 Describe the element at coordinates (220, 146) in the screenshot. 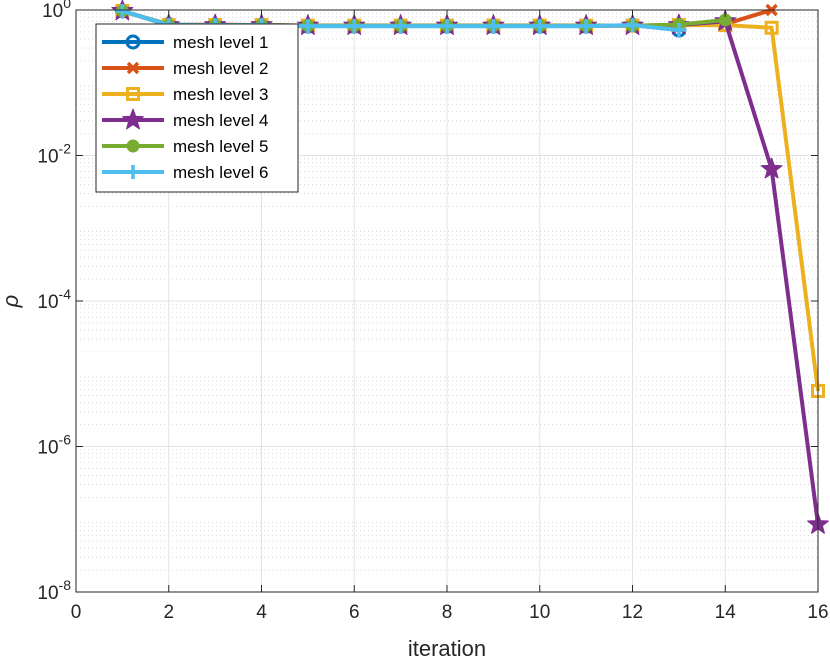

I see `legend-label: mesh level 5` at that location.